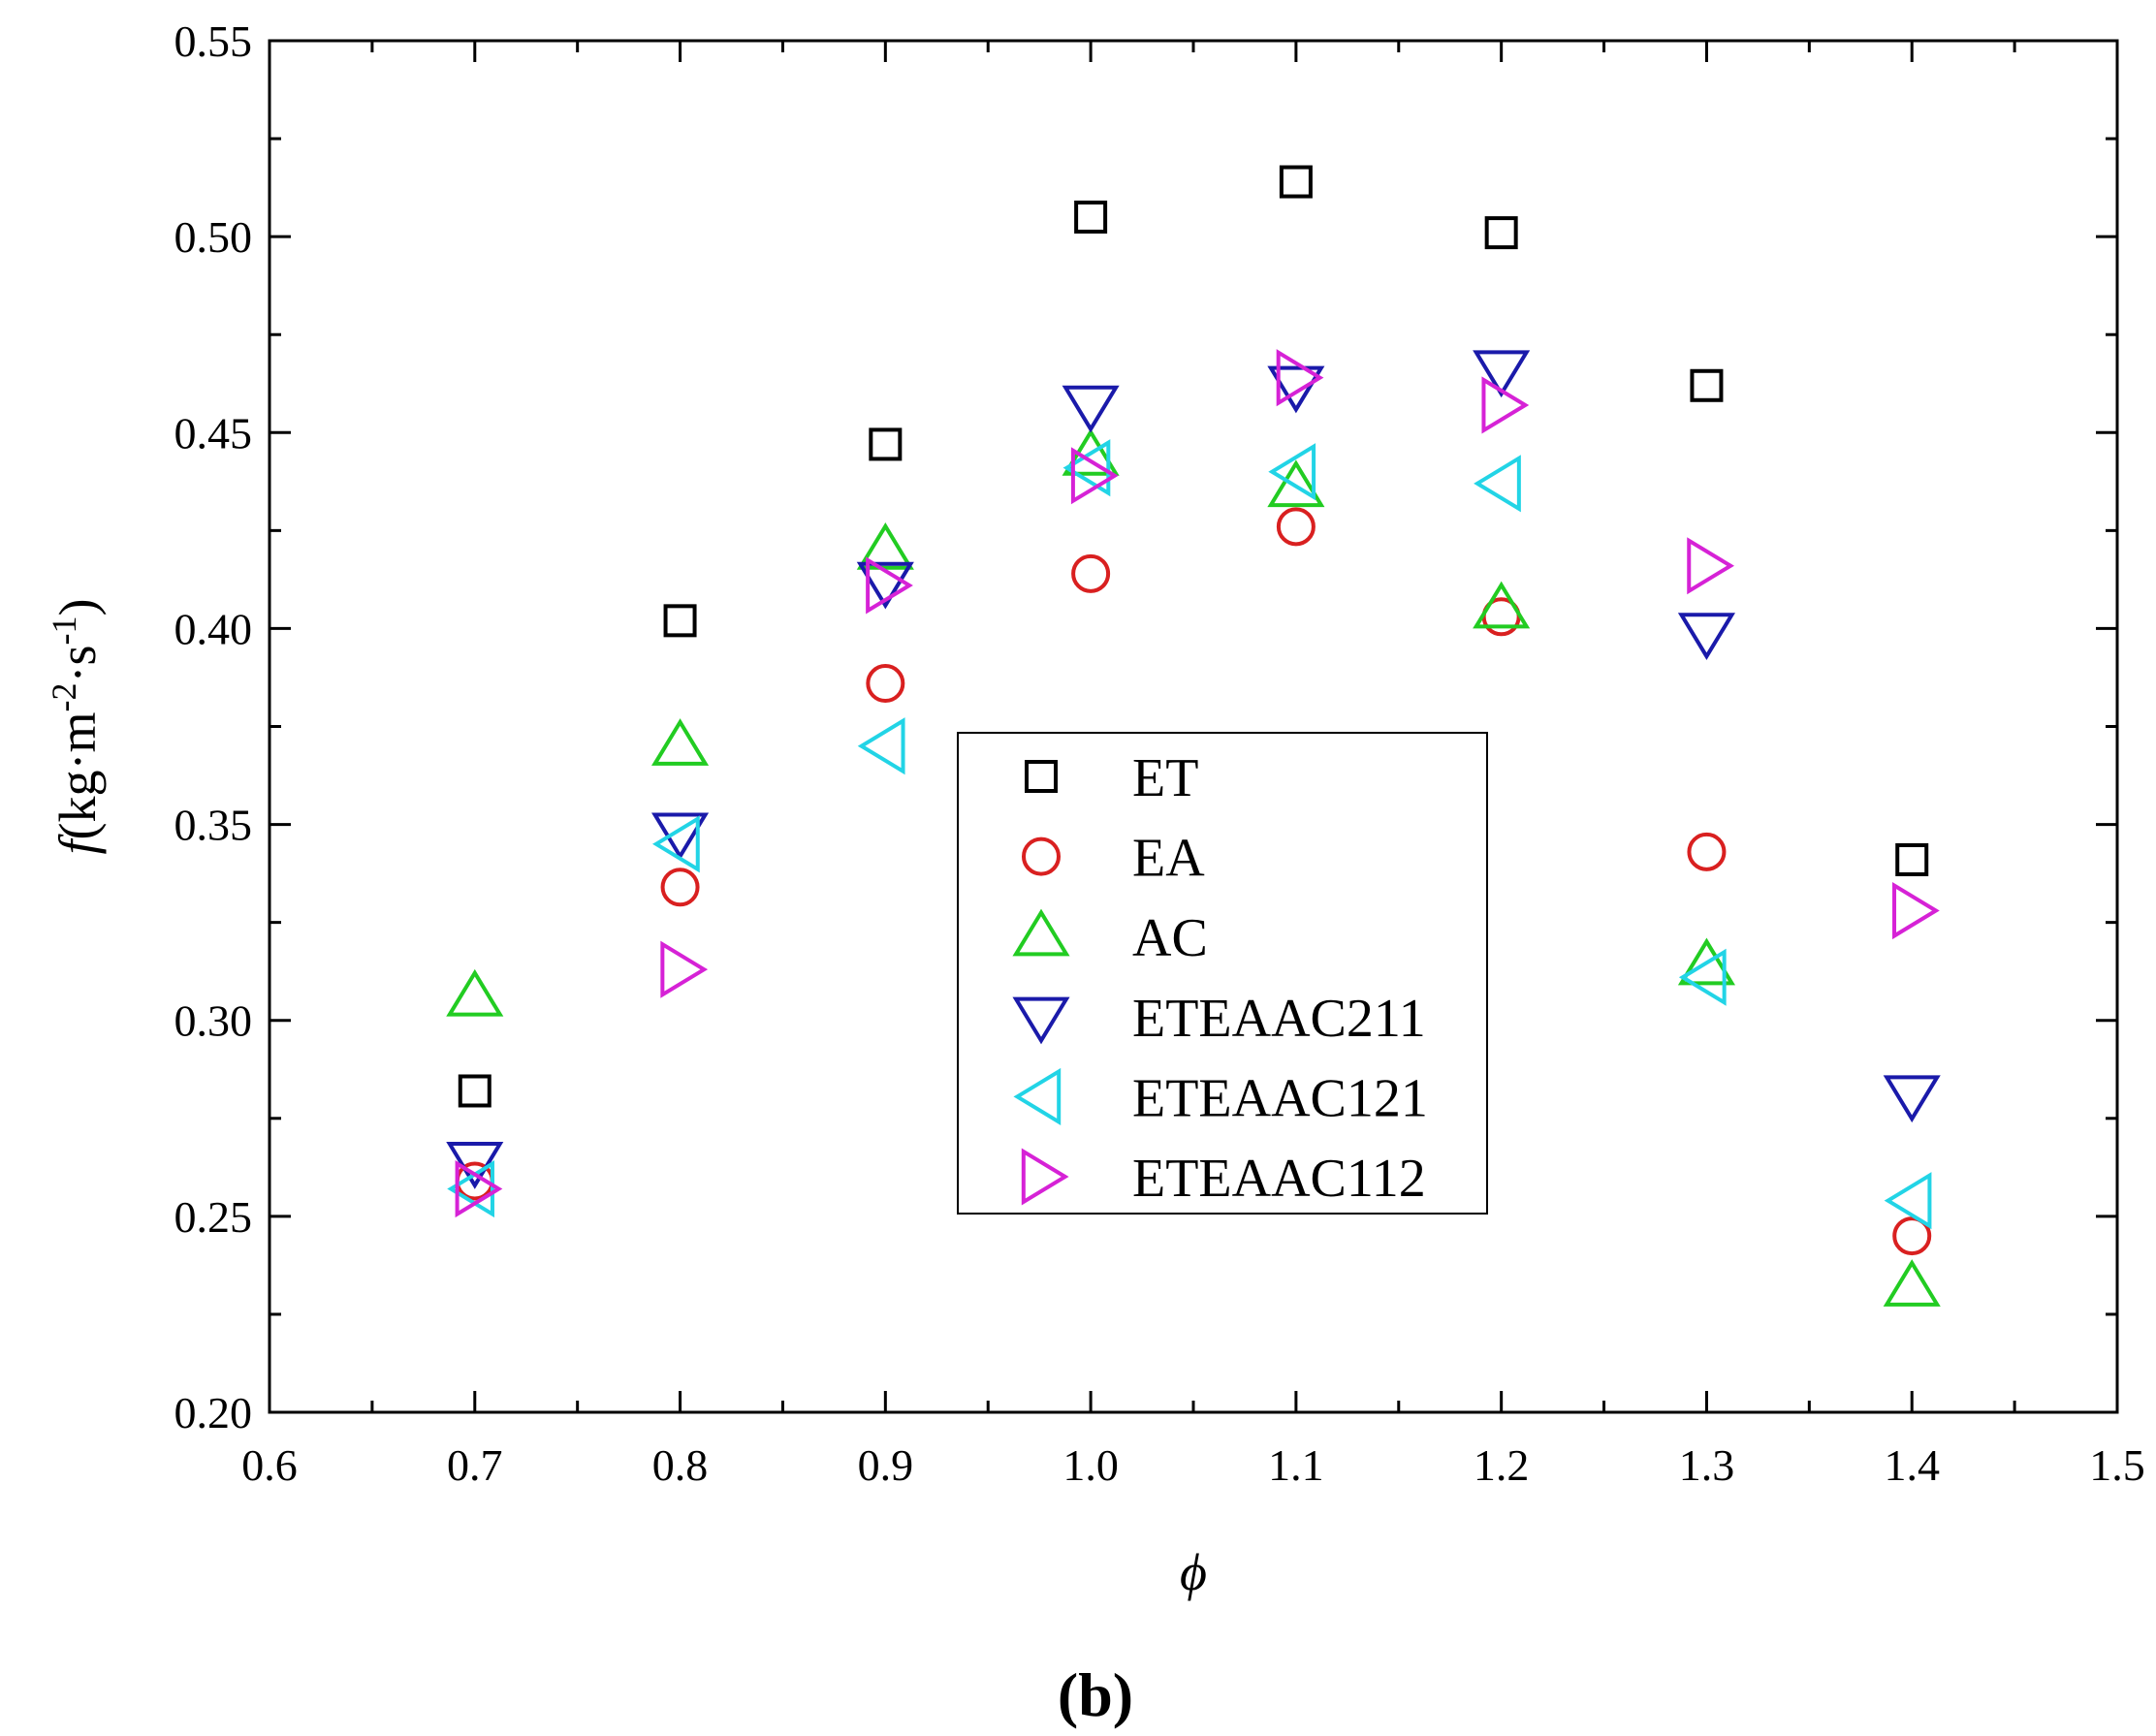 Image resolution: width=2156 pixels, height=1736 pixels. Describe the element at coordinates (1279, 1179) in the screenshot. I see `legend-label-eteaac112: ETEAAC112` at that location.